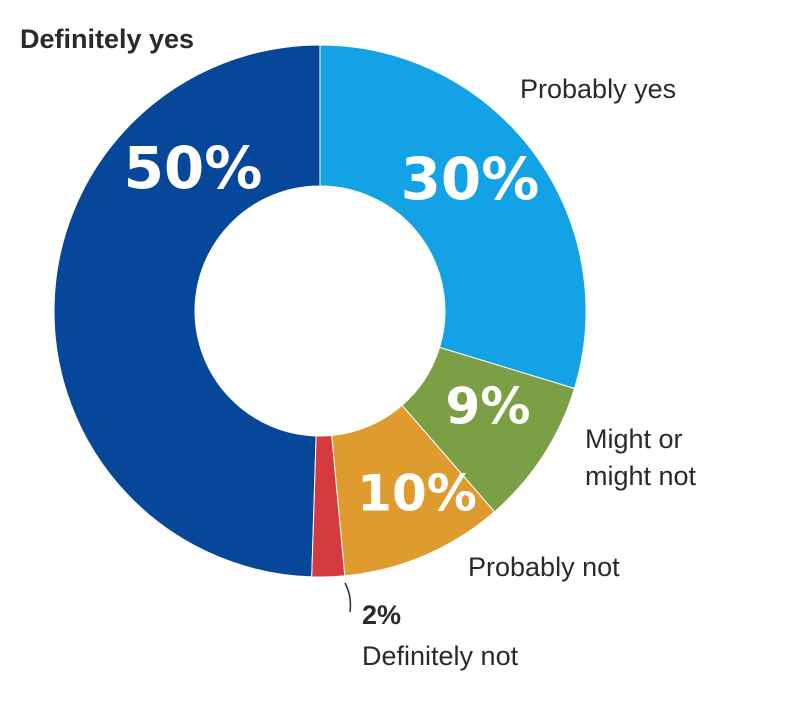  What do you see at coordinates (641, 457) in the screenshot?
I see `category-label-might-or-might-not: Might or might not` at bounding box center [641, 457].